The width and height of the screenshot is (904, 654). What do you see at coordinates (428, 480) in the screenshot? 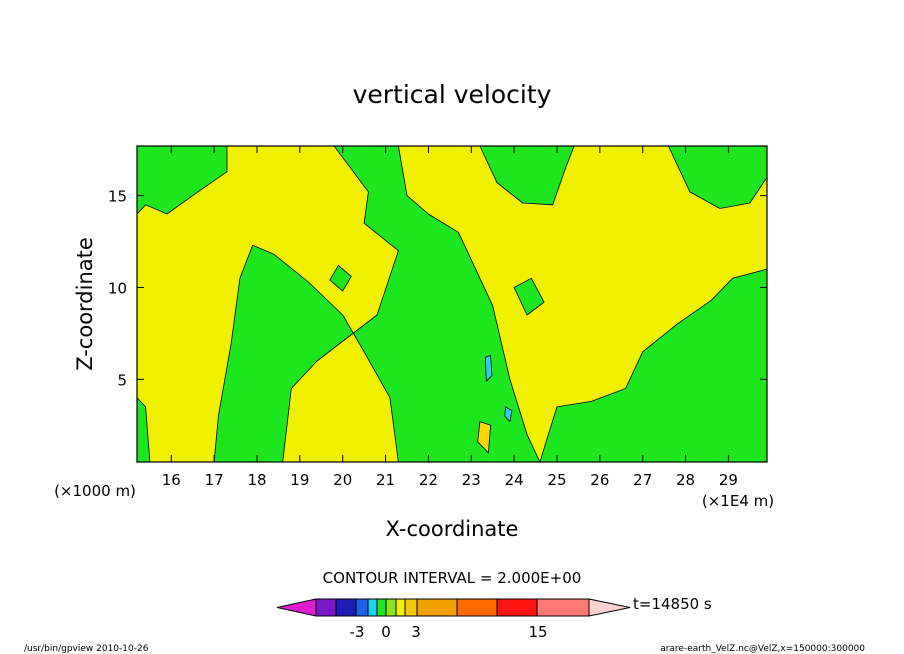
I see `x-tick-label: 22` at bounding box center [428, 480].